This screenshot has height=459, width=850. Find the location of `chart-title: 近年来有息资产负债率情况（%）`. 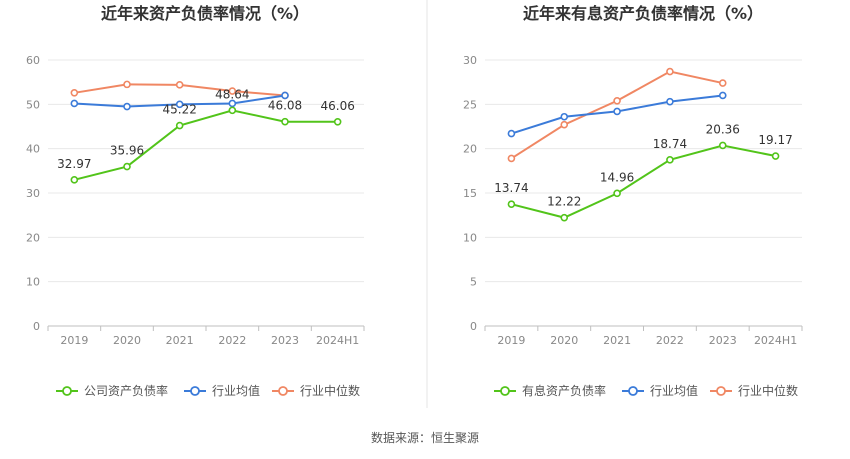

chart-title: 近年来有息资产负债率情况（%） is located at coordinates (643, 13).